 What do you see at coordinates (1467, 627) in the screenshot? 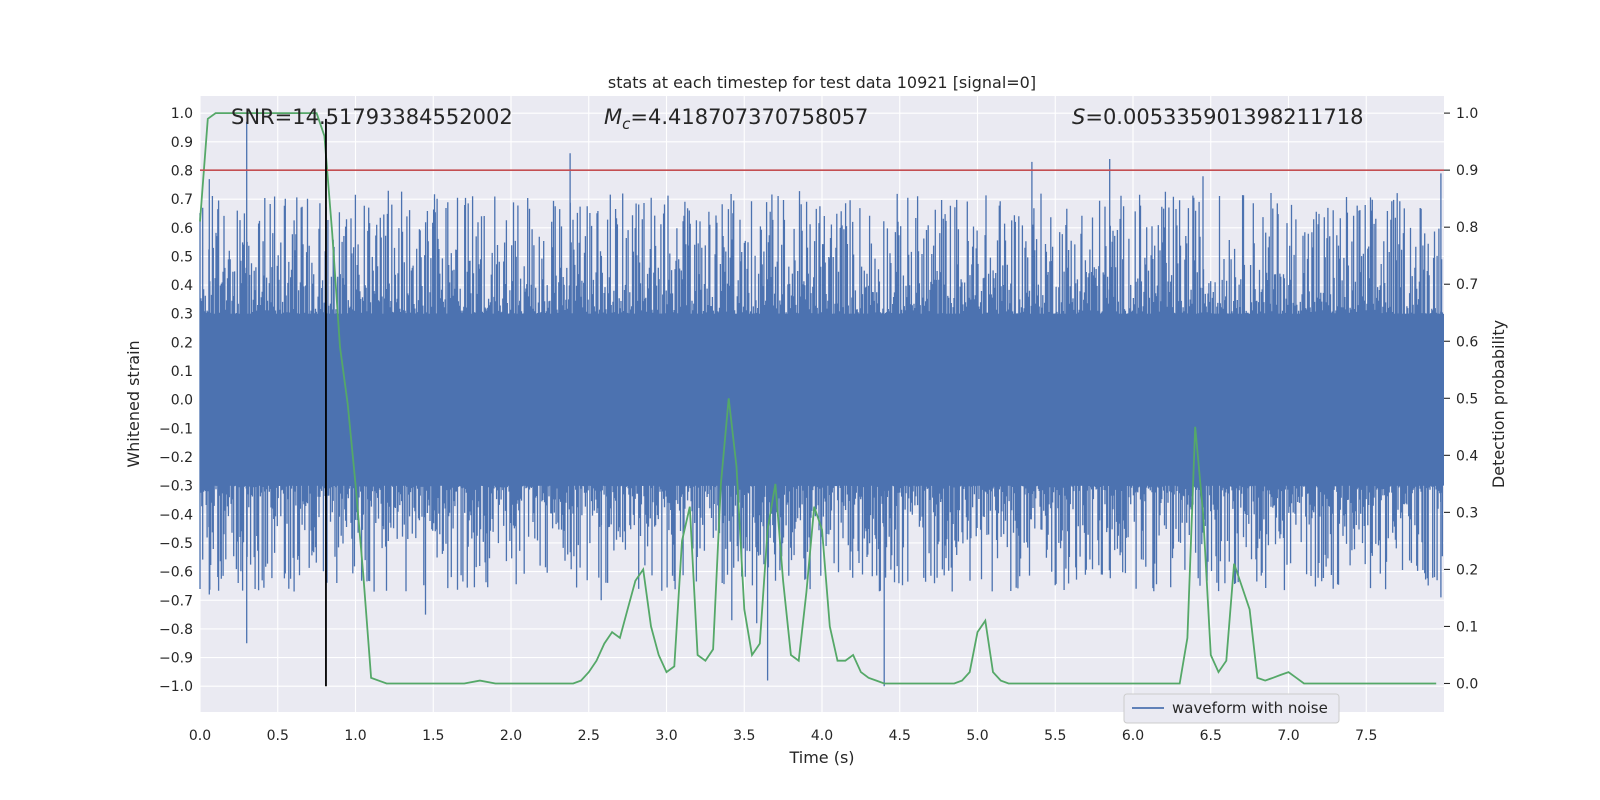
I see `y-right-tick-label: 0.1` at bounding box center [1467, 627].